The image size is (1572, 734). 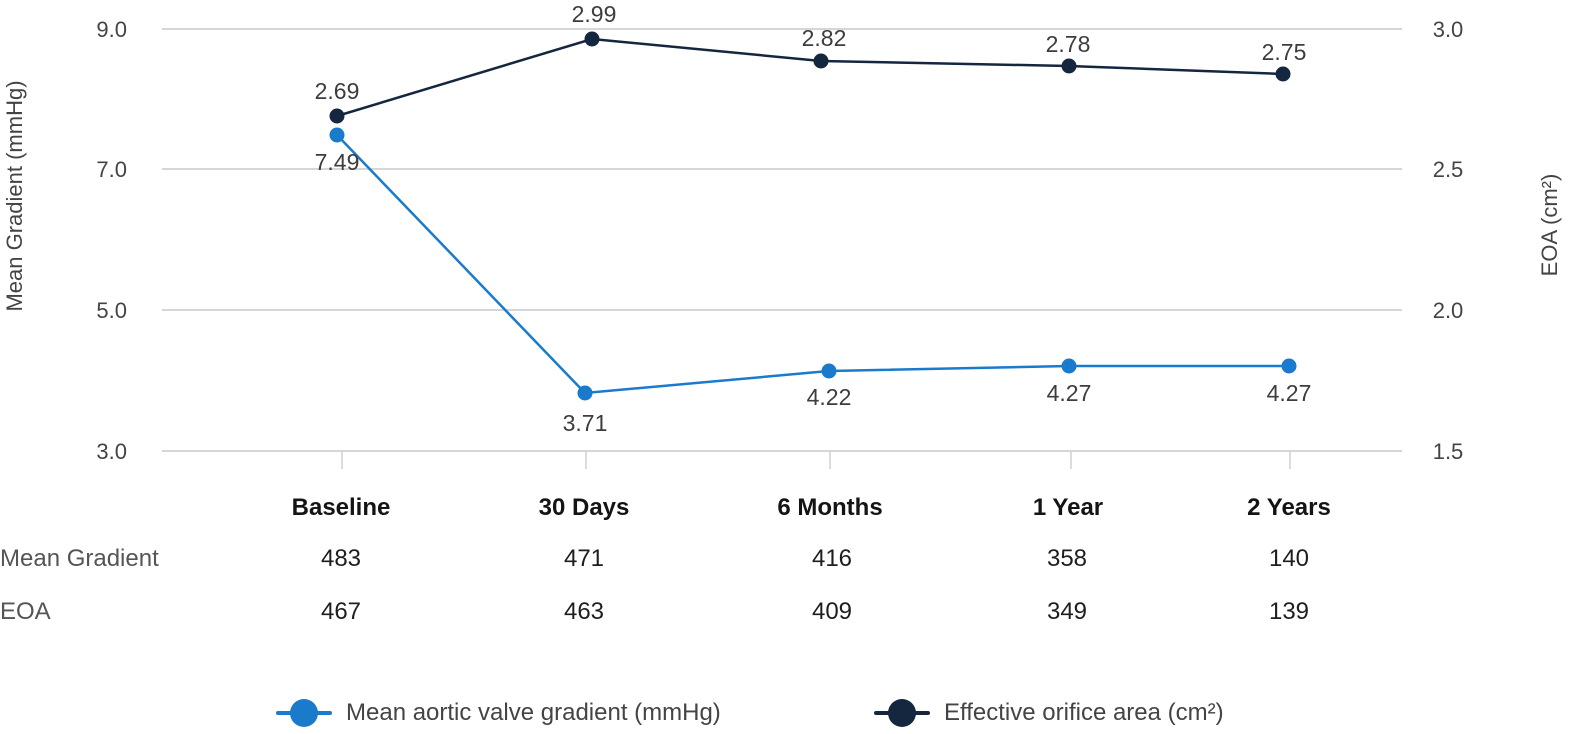 I want to click on table-cell: 409, so click(x=832, y=611).